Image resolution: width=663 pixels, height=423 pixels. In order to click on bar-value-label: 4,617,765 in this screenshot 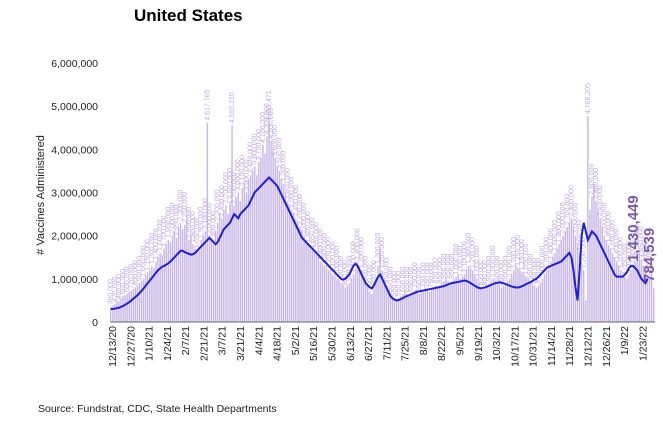, I will do `click(207, 104)`.